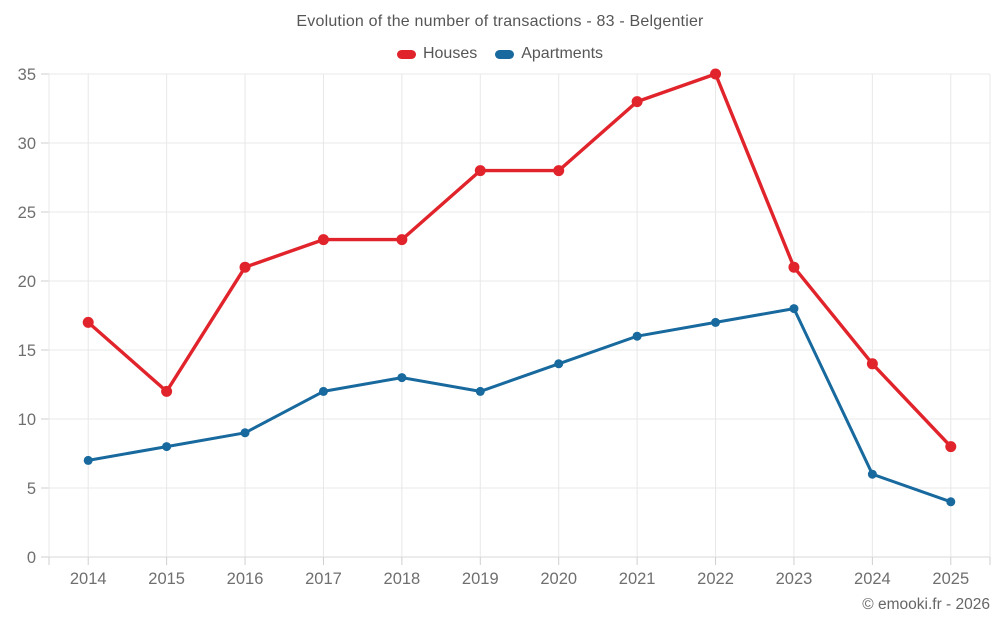 The width and height of the screenshot is (1000, 625). Describe the element at coordinates (27, 420) in the screenshot. I see `y-axis-label: 10` at that location.